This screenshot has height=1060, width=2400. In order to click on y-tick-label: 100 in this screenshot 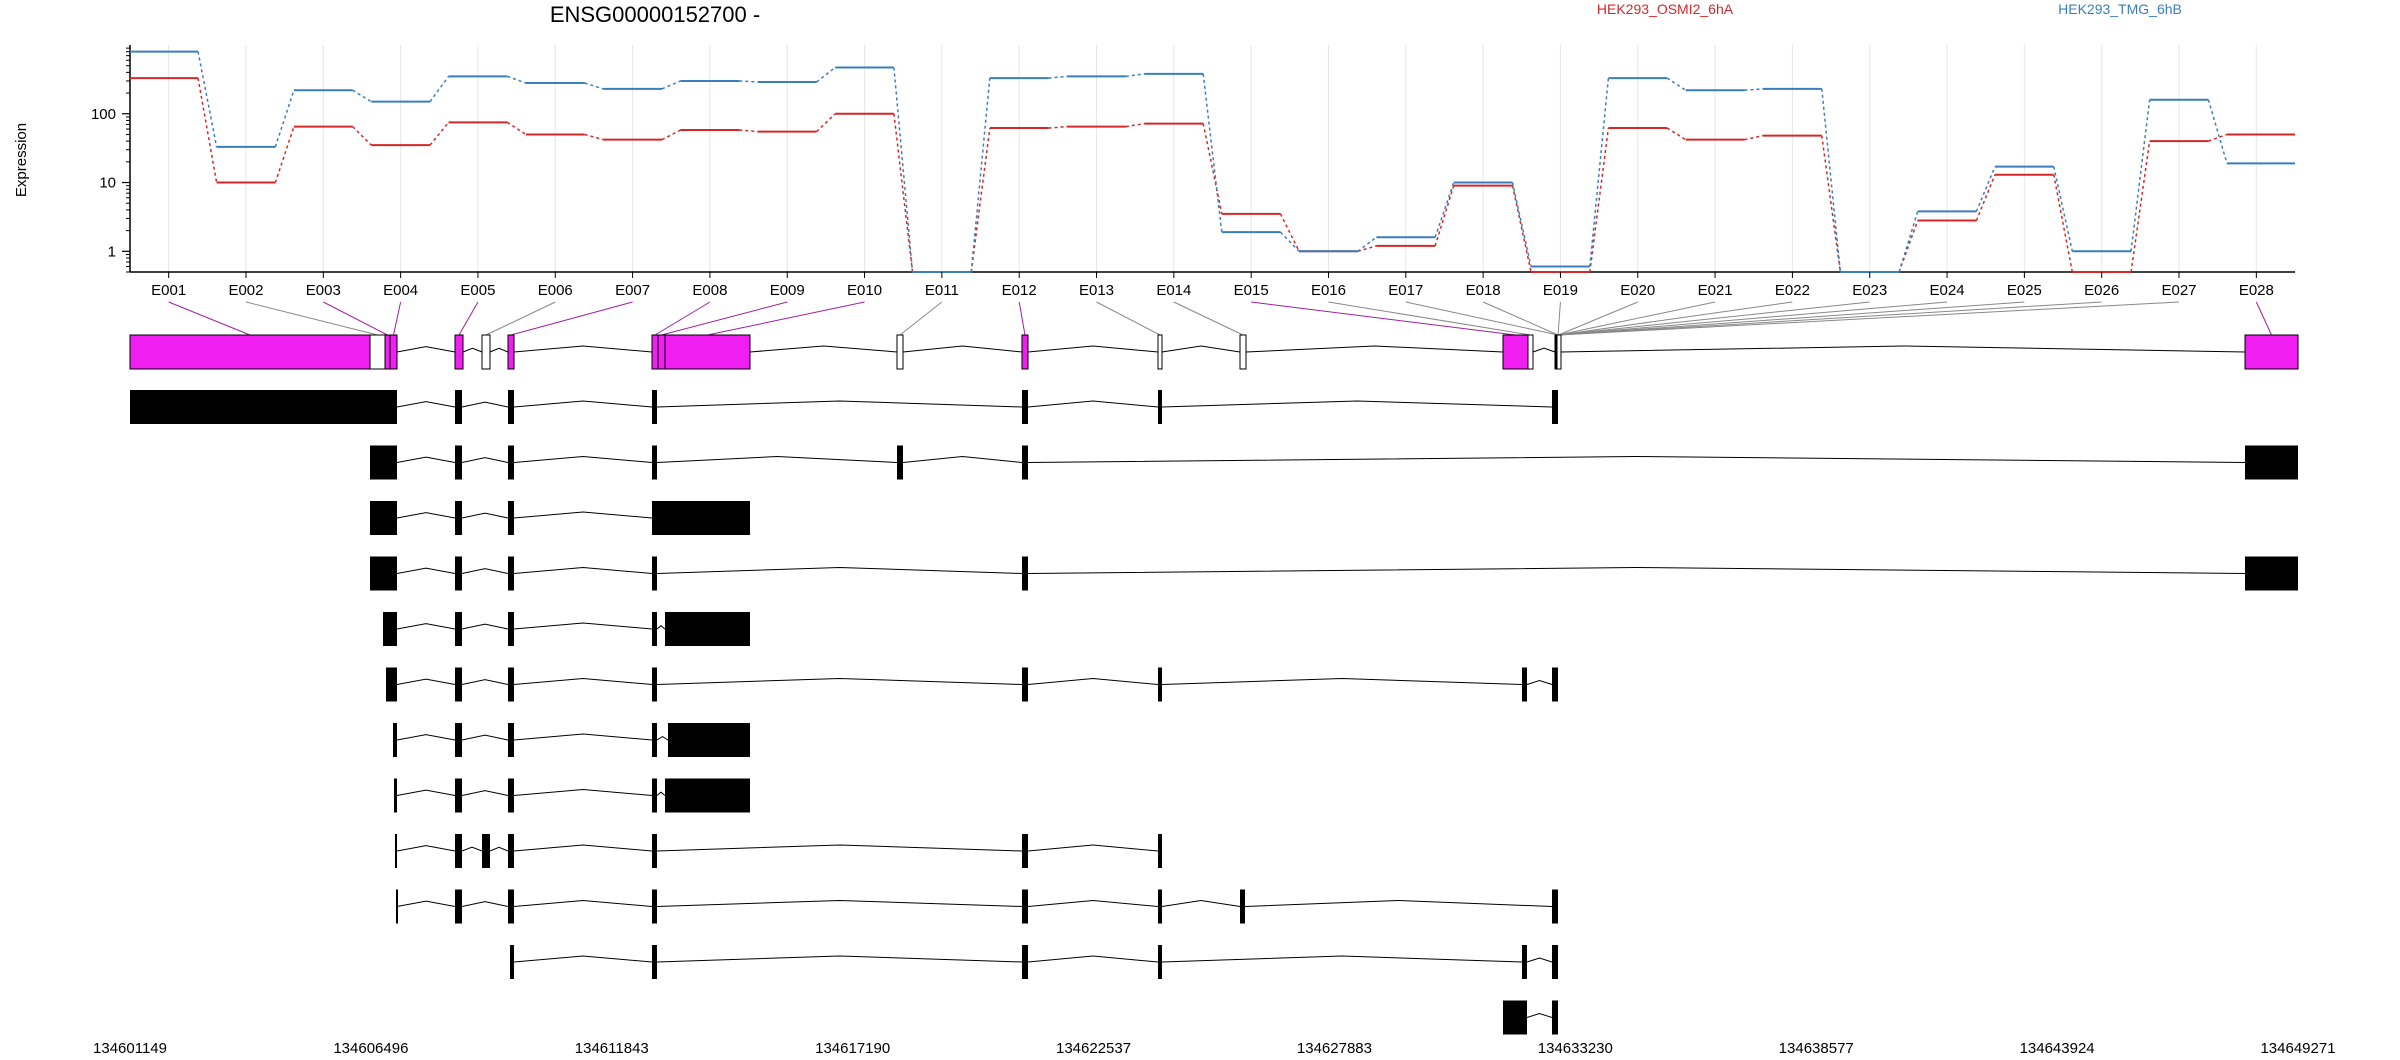, I will do `click(103, 114)`.